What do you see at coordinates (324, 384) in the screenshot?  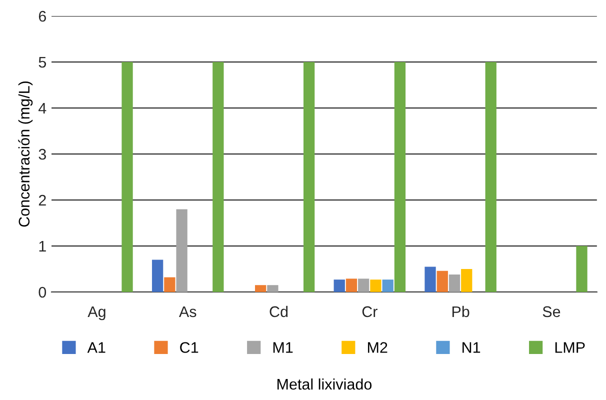 I see `x-axis-title: Metal lixiviado` at bounding box center [324, 384].